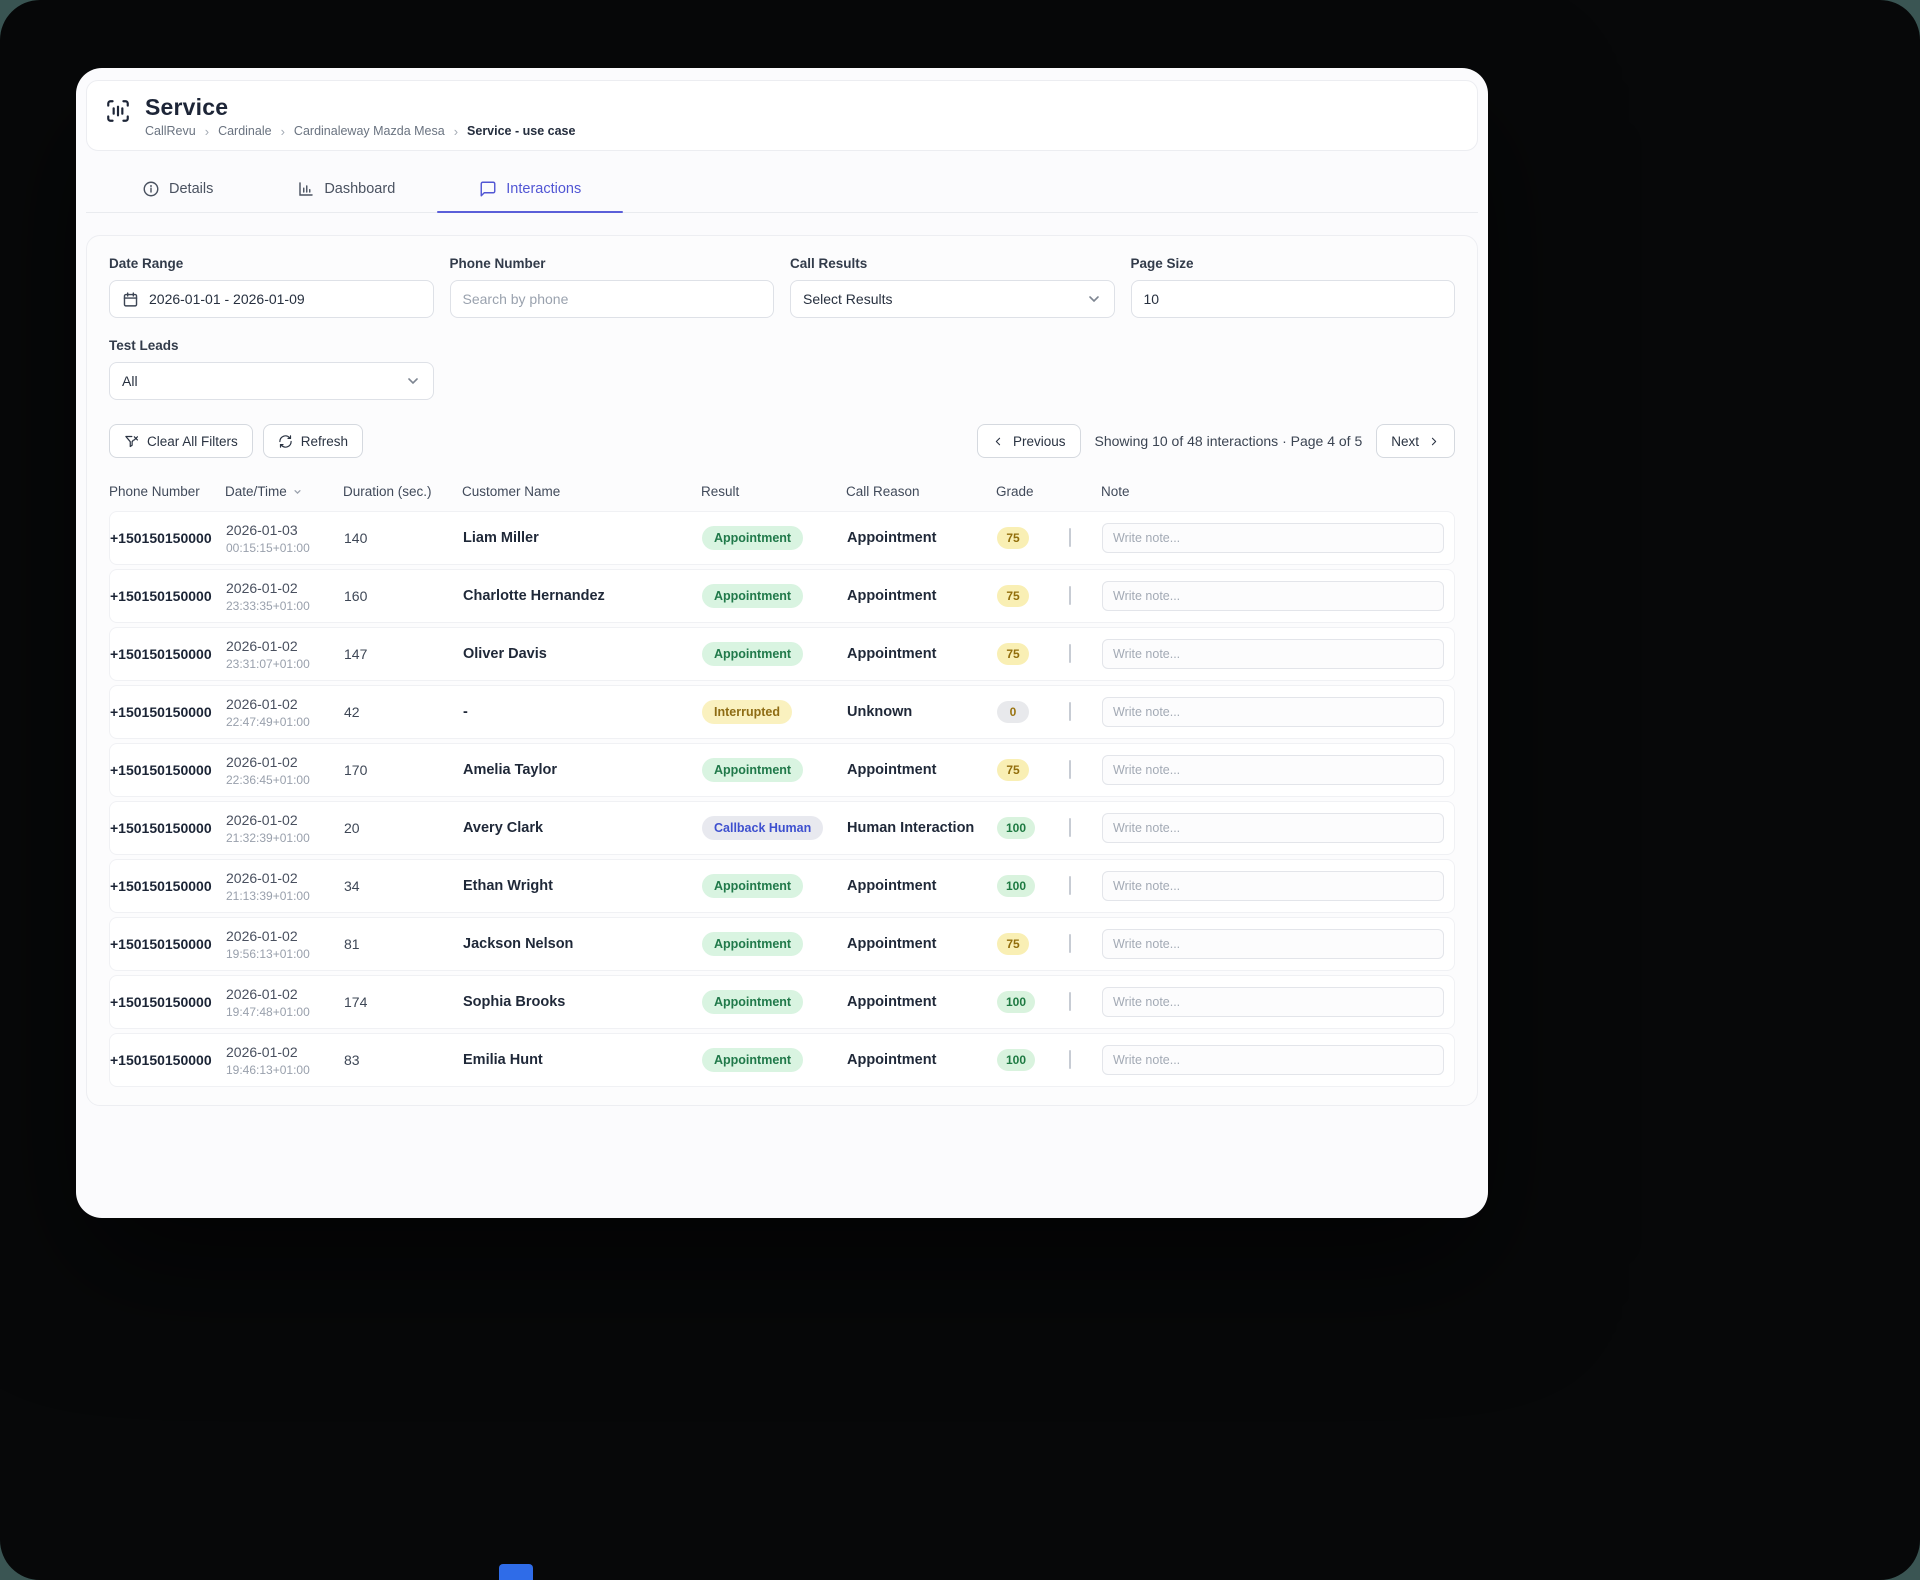 This screenshot has width=1920, height=1580. I want to click on breadcrumb-item: Cardinaleway Mazda Mesa, so click(369, 131).